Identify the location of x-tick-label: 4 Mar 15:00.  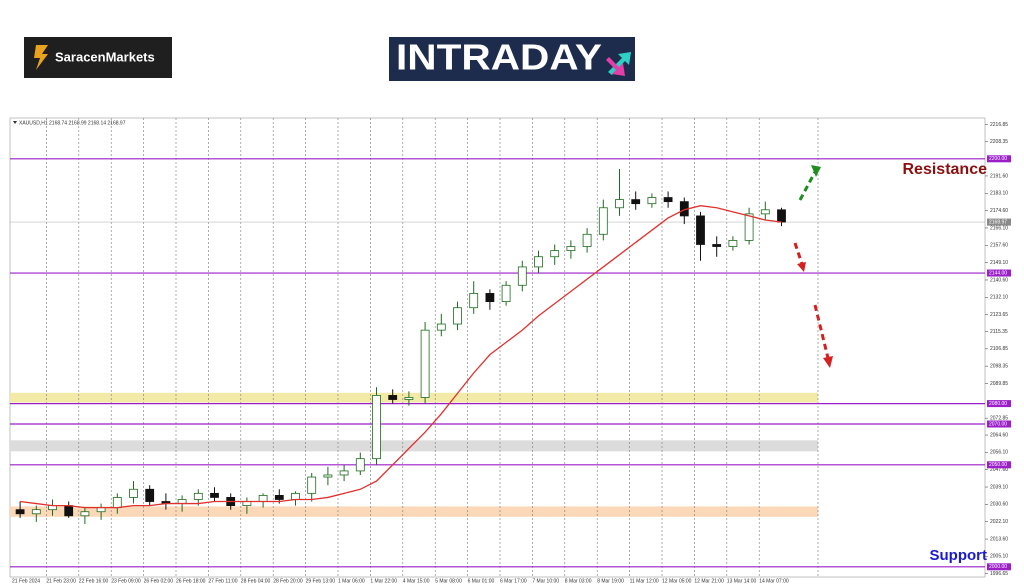
(416, 581).